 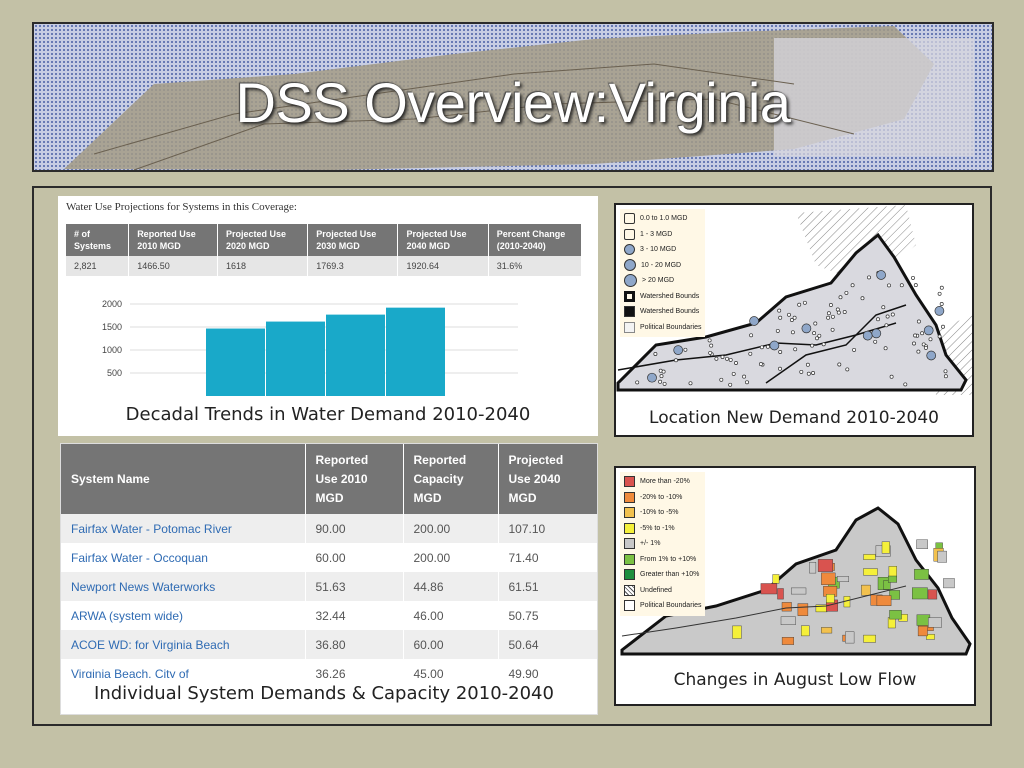 What do you see at coordinates (112, 304) in the screenshot?
I see `y-tick-label: 2000` at bounding box center [112, 304].